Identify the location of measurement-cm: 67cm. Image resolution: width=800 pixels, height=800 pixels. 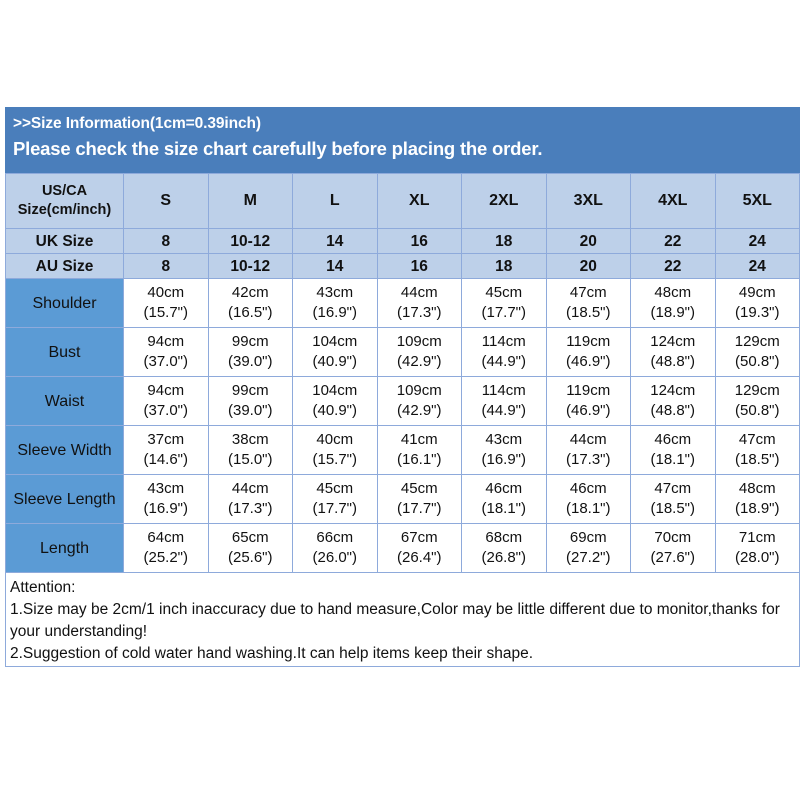
(419, 537).